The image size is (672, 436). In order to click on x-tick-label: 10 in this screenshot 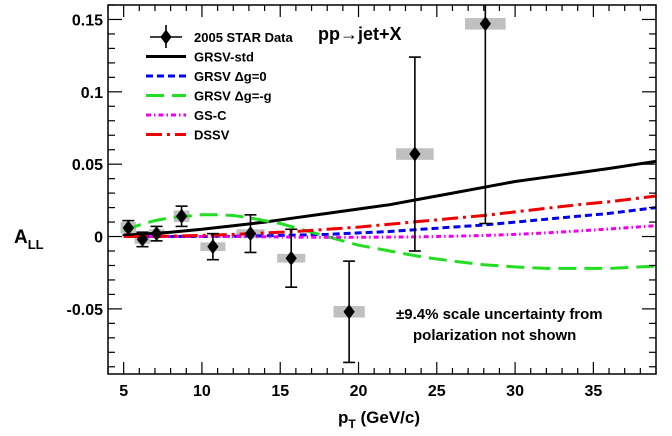, I will do `click(202, 391)`.